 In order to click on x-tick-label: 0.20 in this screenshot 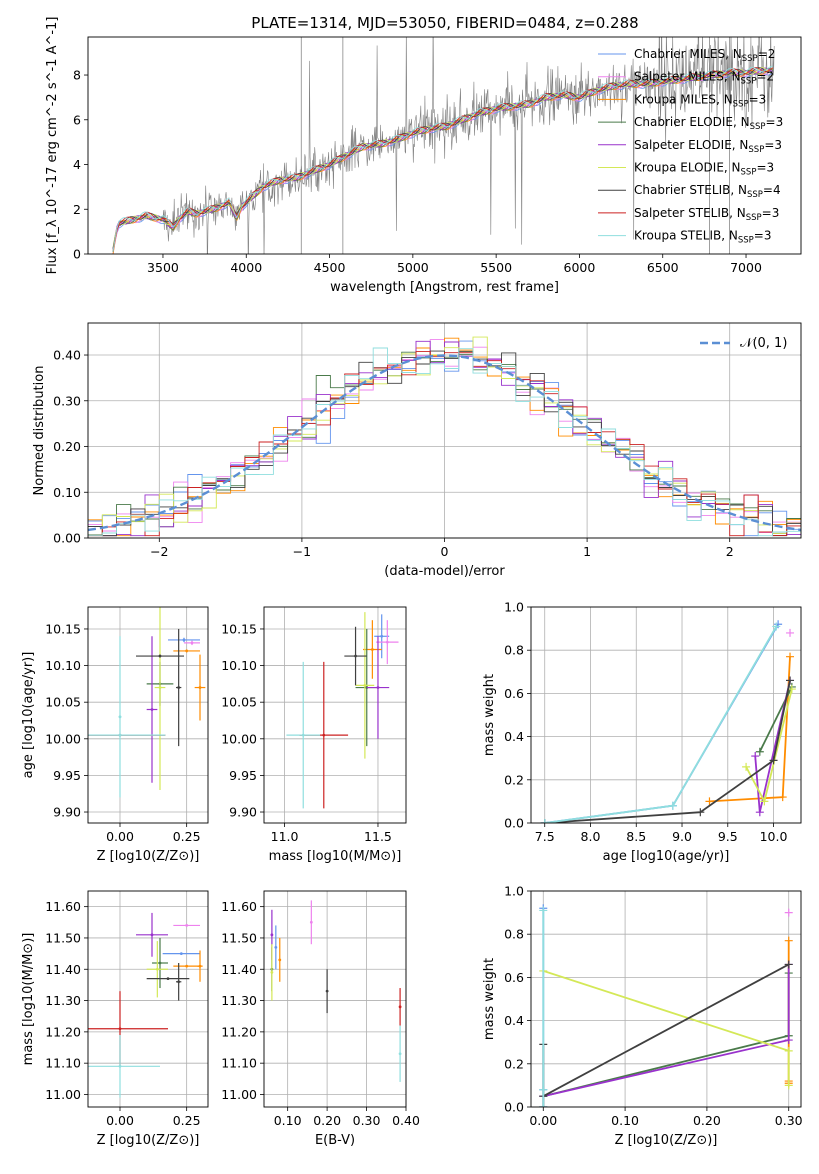, I will do `click(707, 1120)`.